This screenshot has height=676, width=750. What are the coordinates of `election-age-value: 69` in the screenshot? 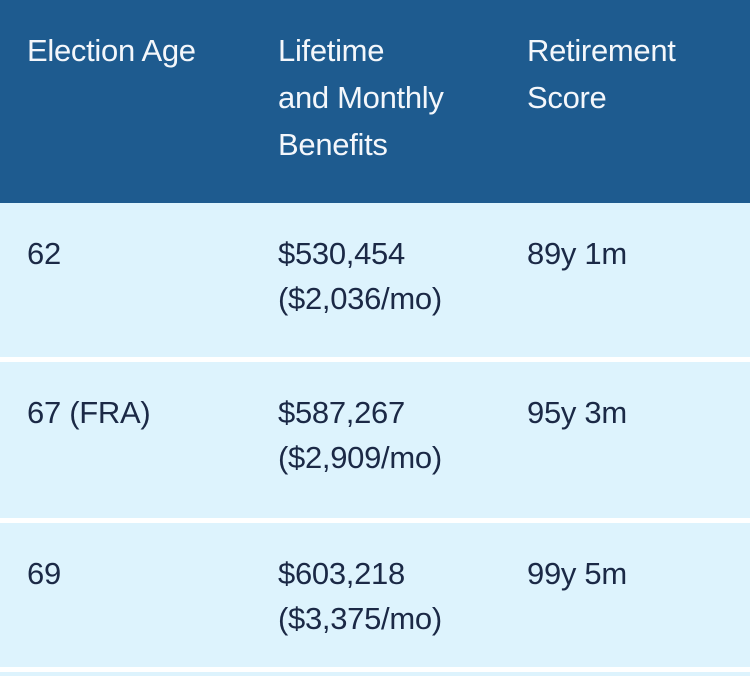 It's located at (44, 573).